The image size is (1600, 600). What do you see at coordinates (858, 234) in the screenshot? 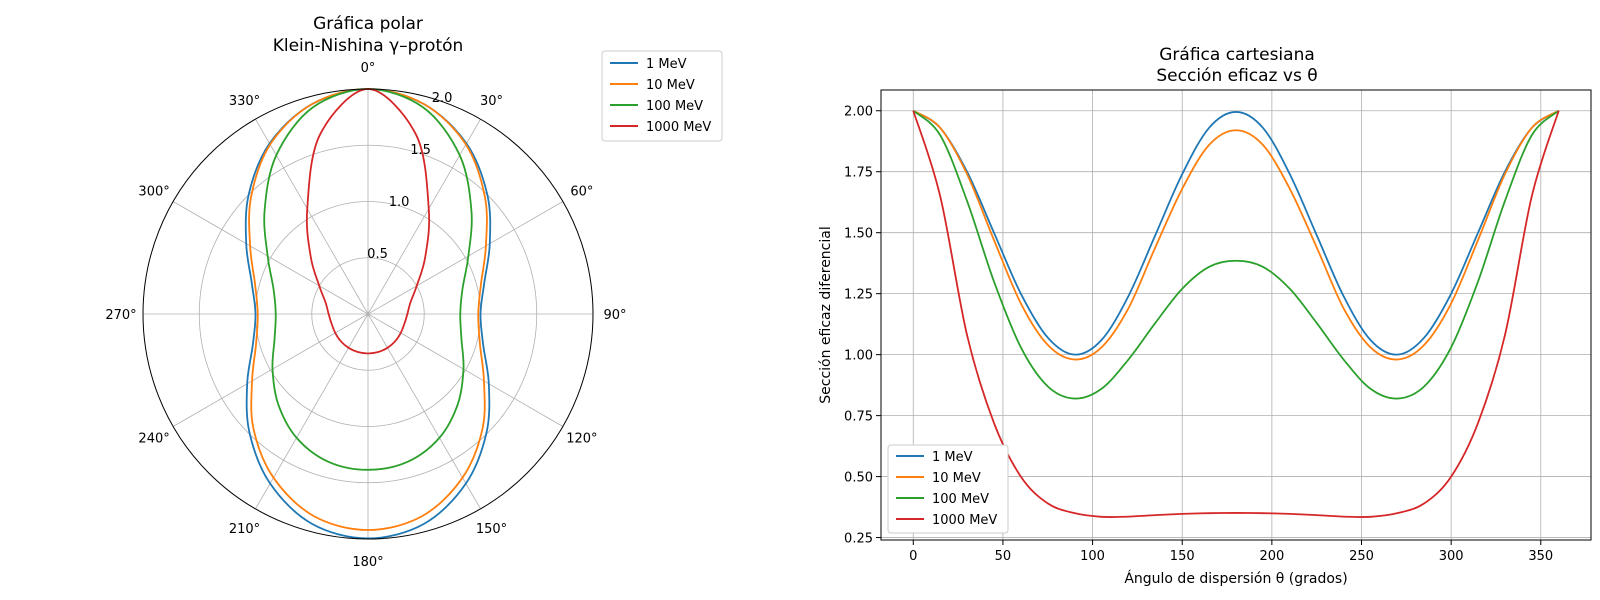
I see `cartesian-y-tick-label-1-50: 1.50` at bounding box center [858, 234].